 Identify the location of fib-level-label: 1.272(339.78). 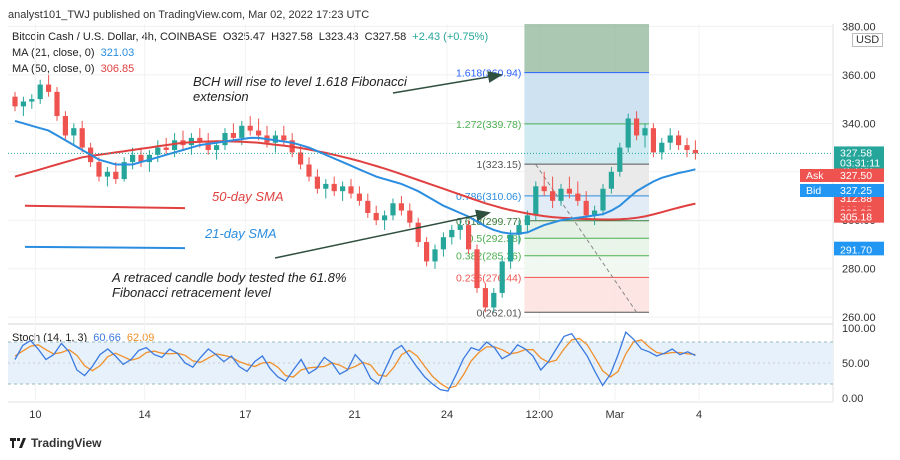
(488, 125).